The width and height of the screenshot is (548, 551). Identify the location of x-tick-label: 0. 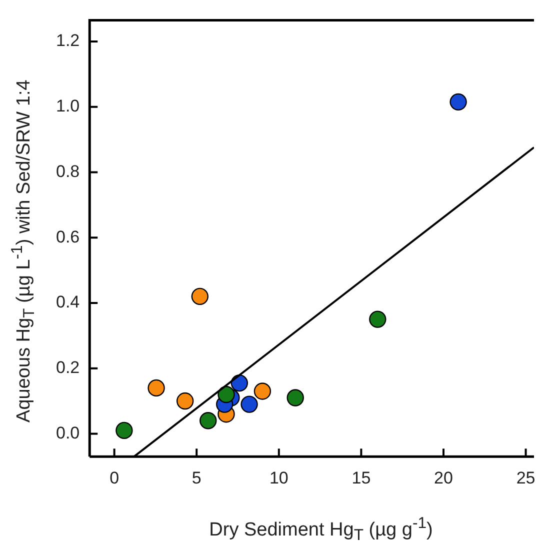
(115, 478).